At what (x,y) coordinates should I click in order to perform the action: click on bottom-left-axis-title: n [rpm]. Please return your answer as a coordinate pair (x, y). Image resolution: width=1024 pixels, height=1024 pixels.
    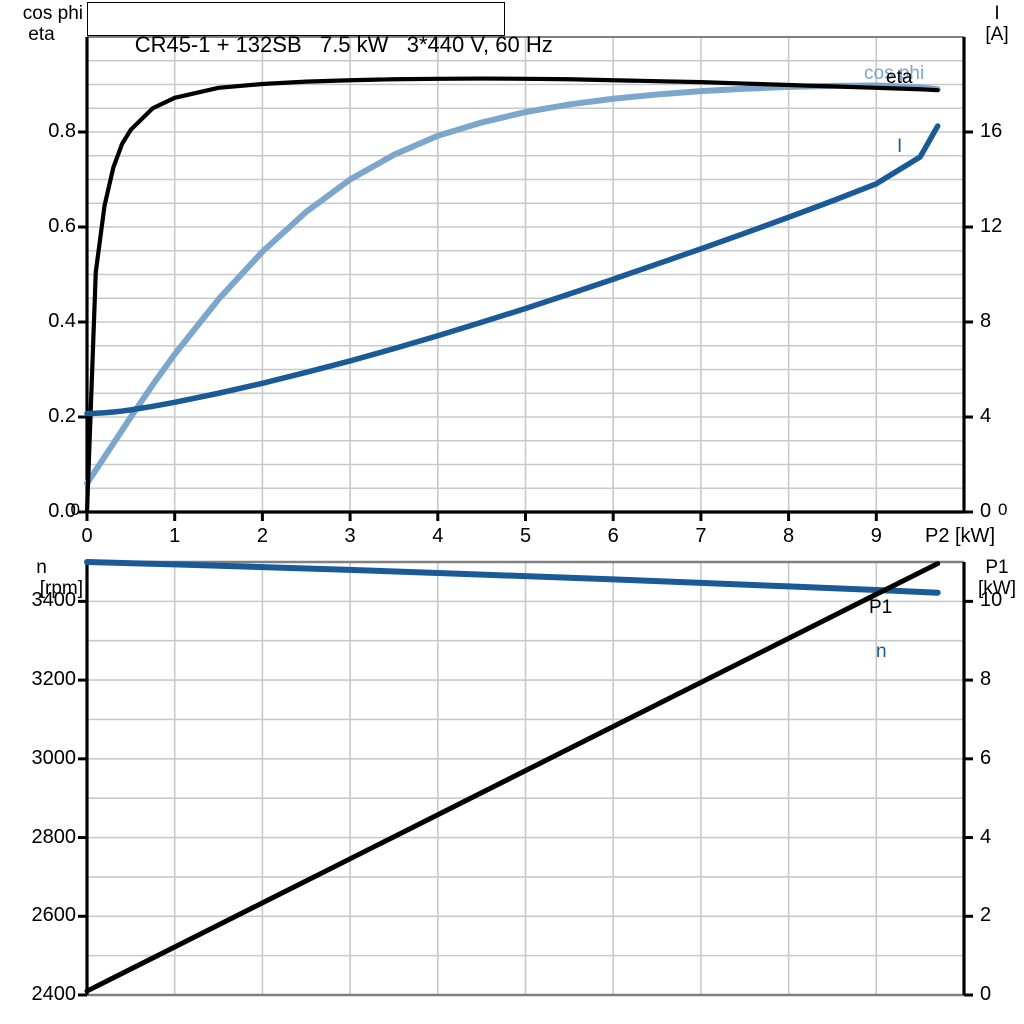
    Looking at the image, I should click on (41, 578).